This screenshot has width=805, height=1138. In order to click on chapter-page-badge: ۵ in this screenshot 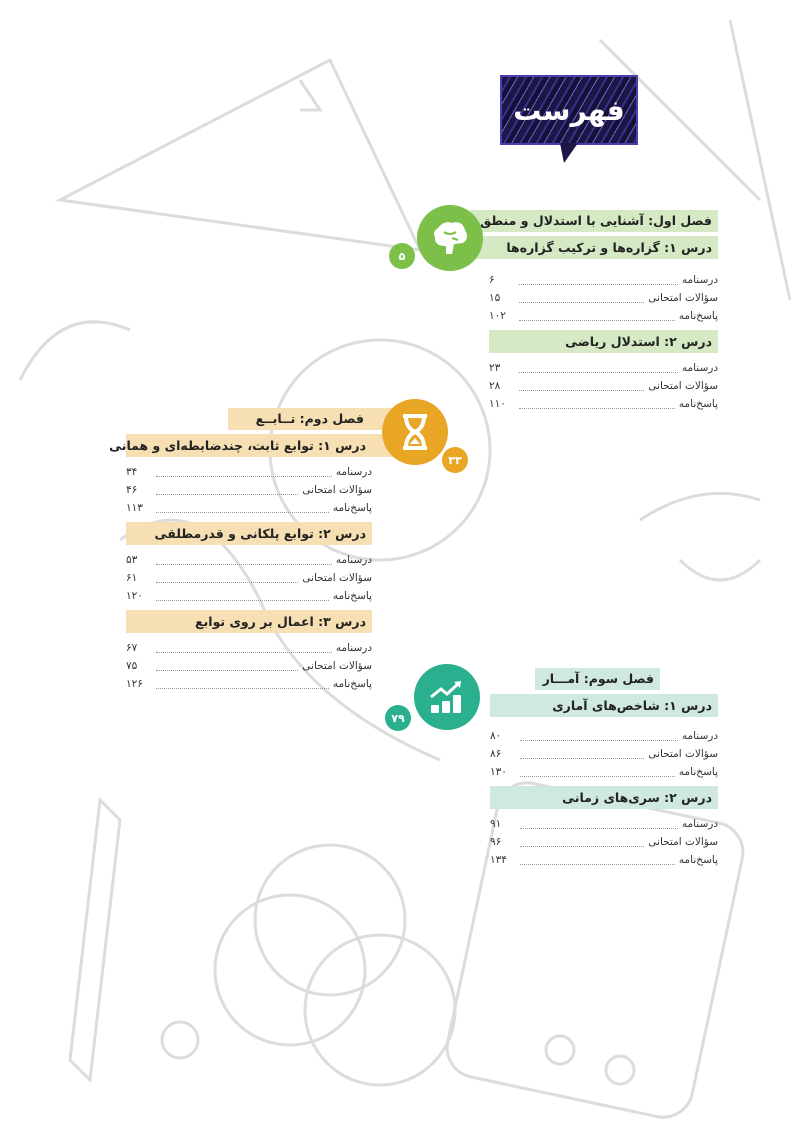, I will do `click(402, 256)`.